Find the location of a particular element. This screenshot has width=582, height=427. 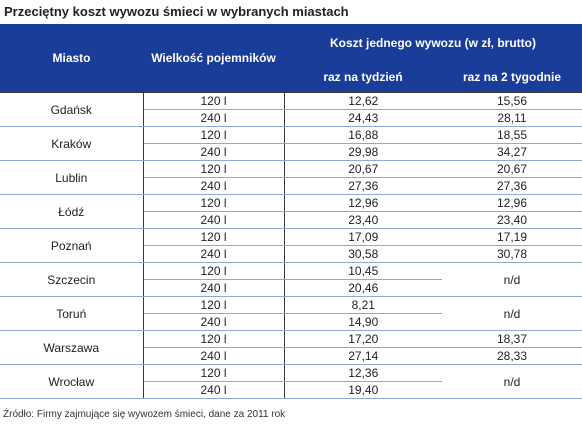

table-row: 240 l 24,43 28,11 is located at coordinates (291, 118).